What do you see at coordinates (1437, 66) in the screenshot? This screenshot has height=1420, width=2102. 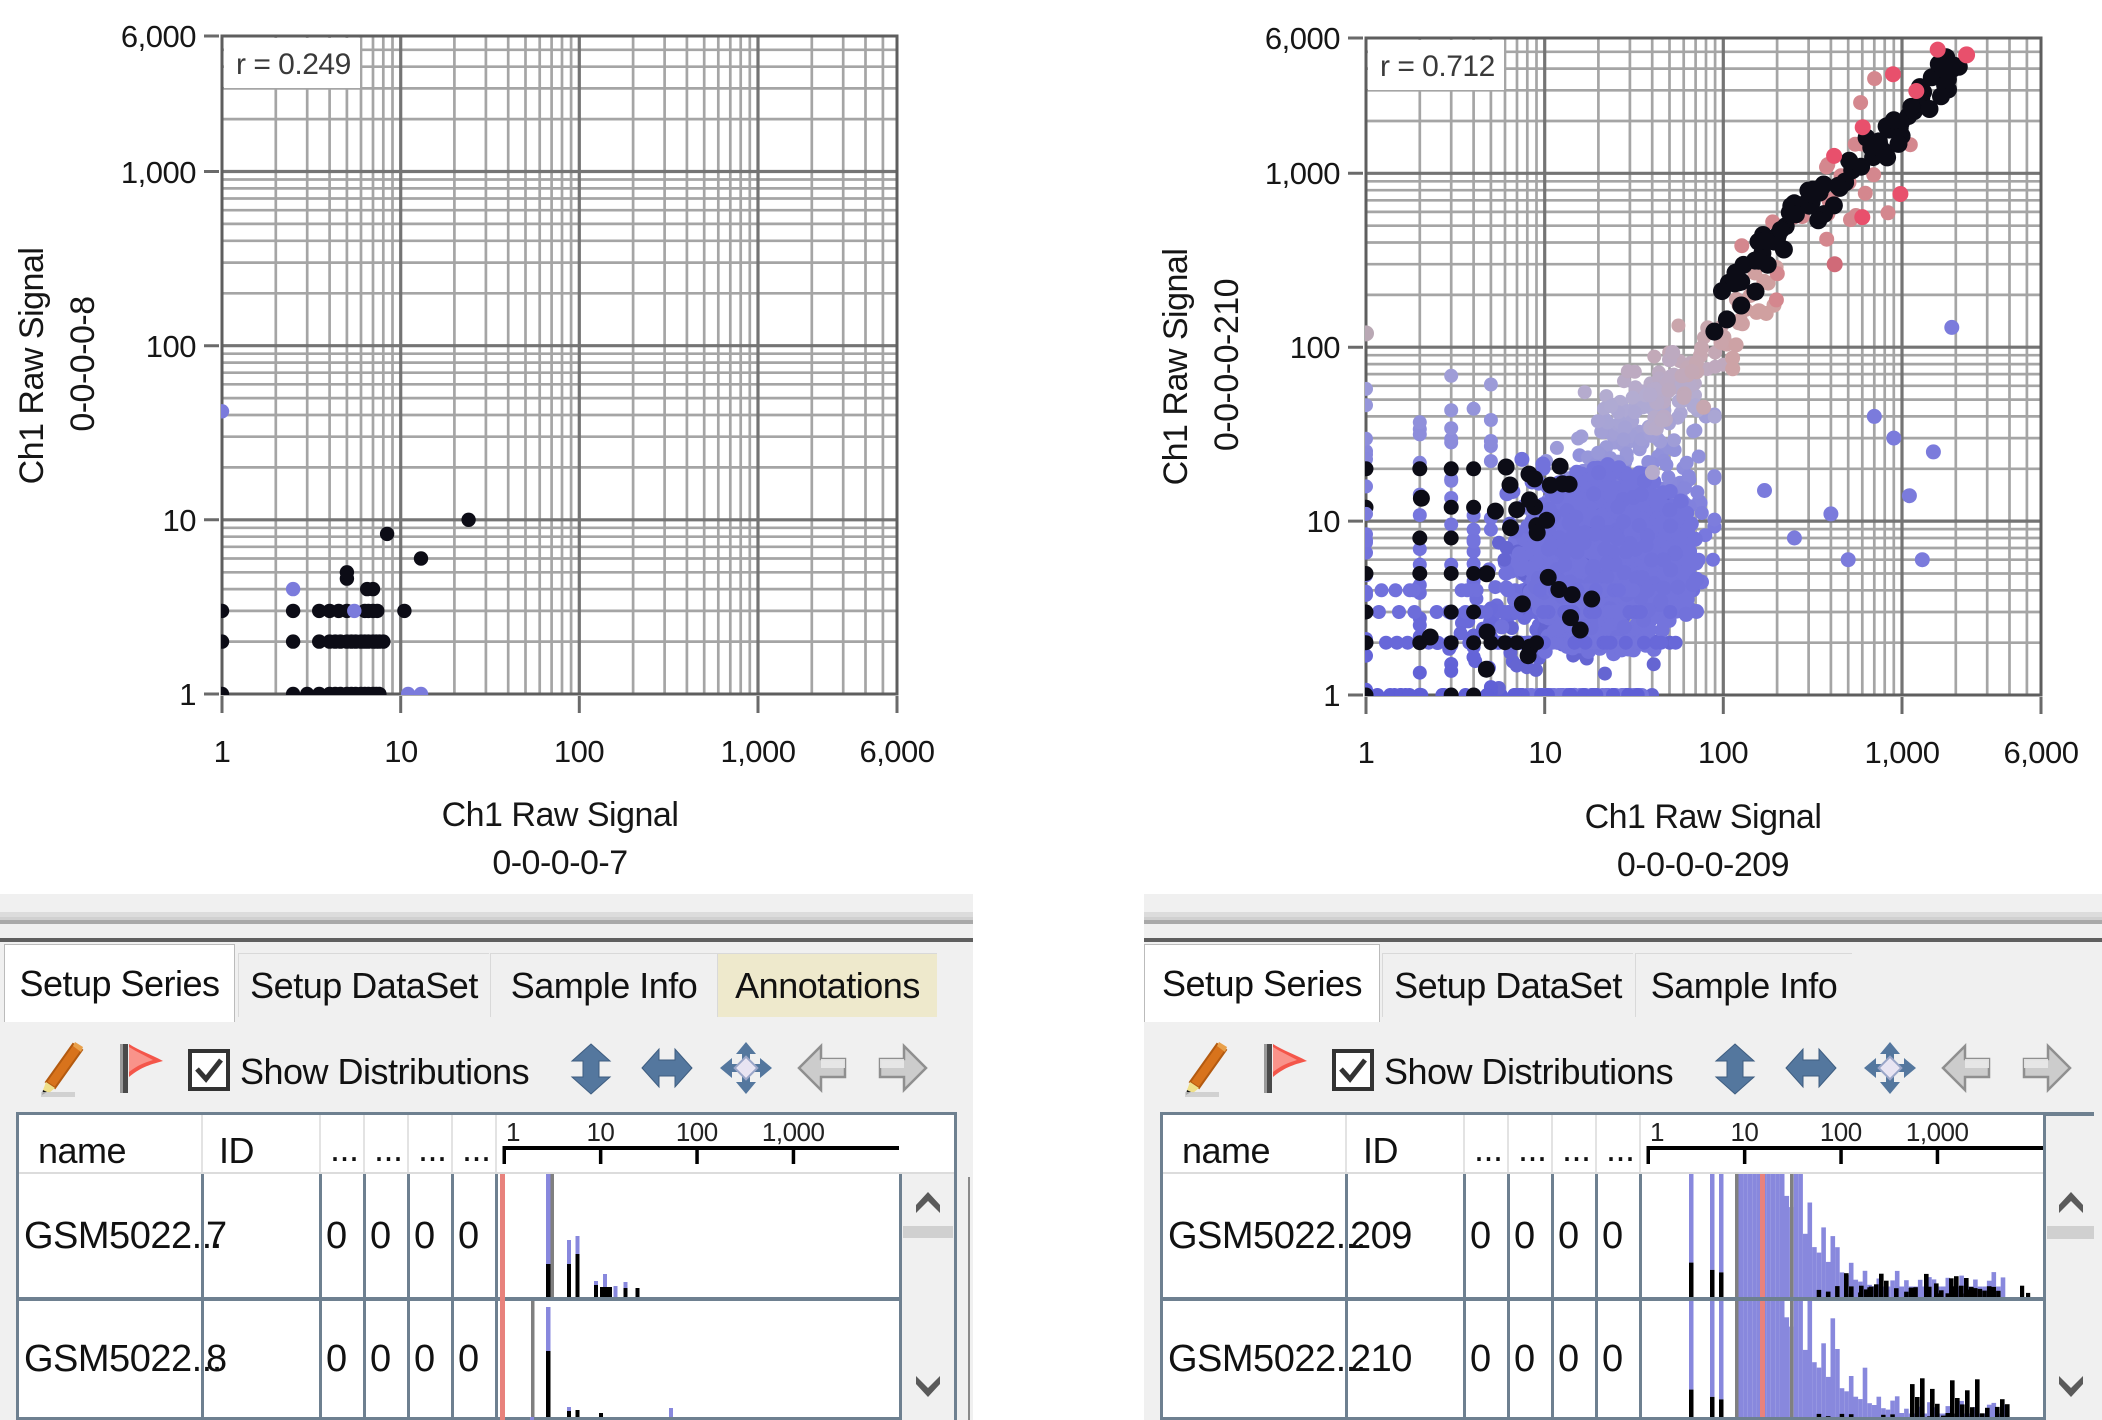 I see `svg-text: r = 0.712` at bounding box center [1437, 66].